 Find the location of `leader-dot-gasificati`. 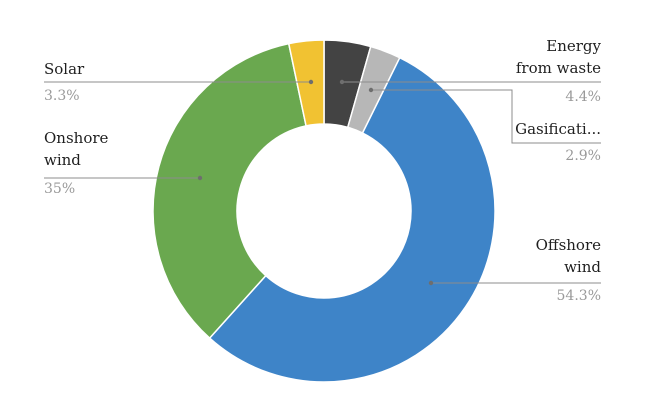

leader-dot-gasificati is located at coordinates (371, 90).